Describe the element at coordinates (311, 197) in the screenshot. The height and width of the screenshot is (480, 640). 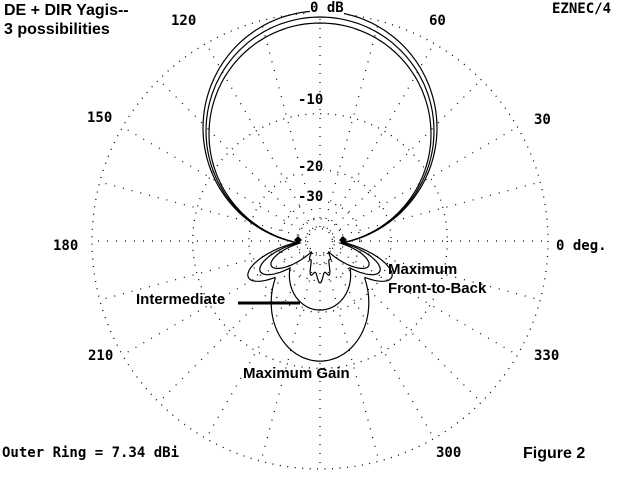
I see `db-label-30: -30` at that location.